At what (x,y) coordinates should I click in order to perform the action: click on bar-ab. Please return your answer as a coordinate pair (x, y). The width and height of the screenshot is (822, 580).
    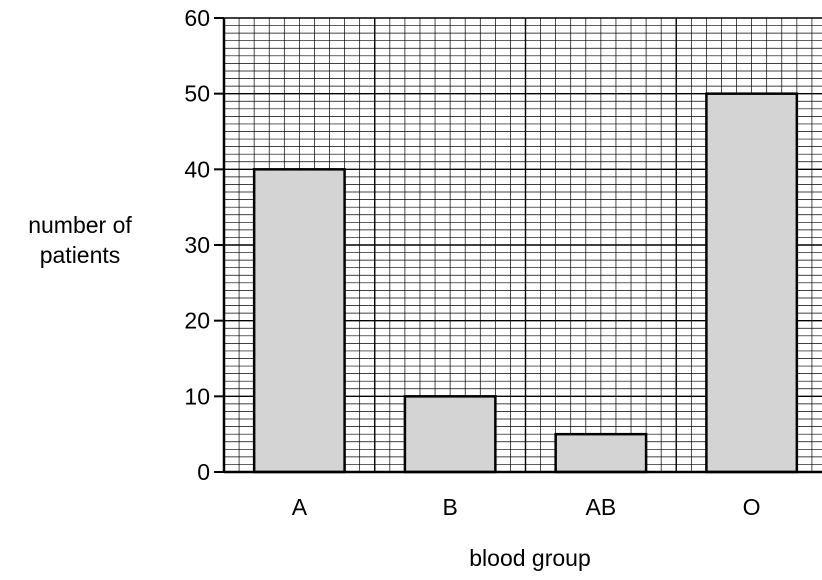
    Looking at the image, I should click on (601, 453).